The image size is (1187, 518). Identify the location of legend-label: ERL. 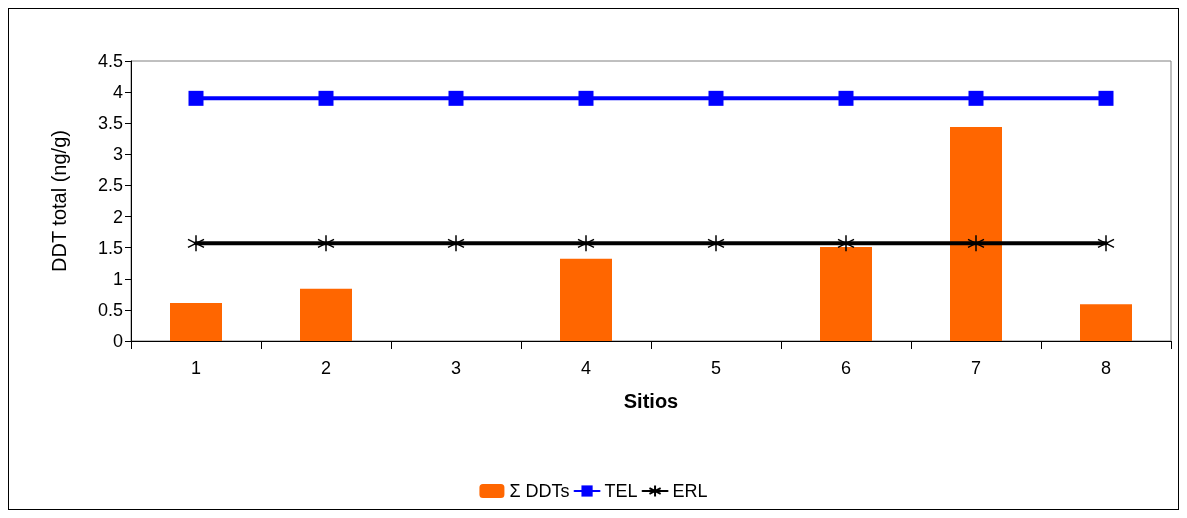
(690, 491).